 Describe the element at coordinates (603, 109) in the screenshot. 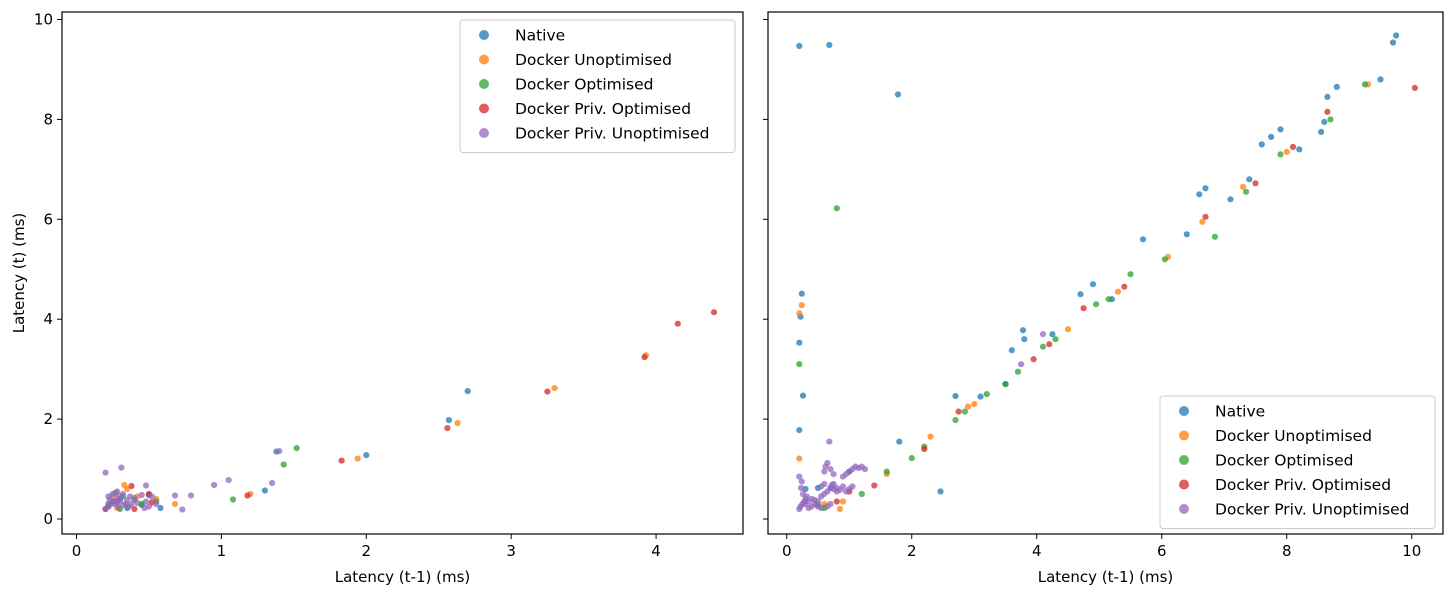

I see `legend-label: Docker Priv. Optimised` at that location.